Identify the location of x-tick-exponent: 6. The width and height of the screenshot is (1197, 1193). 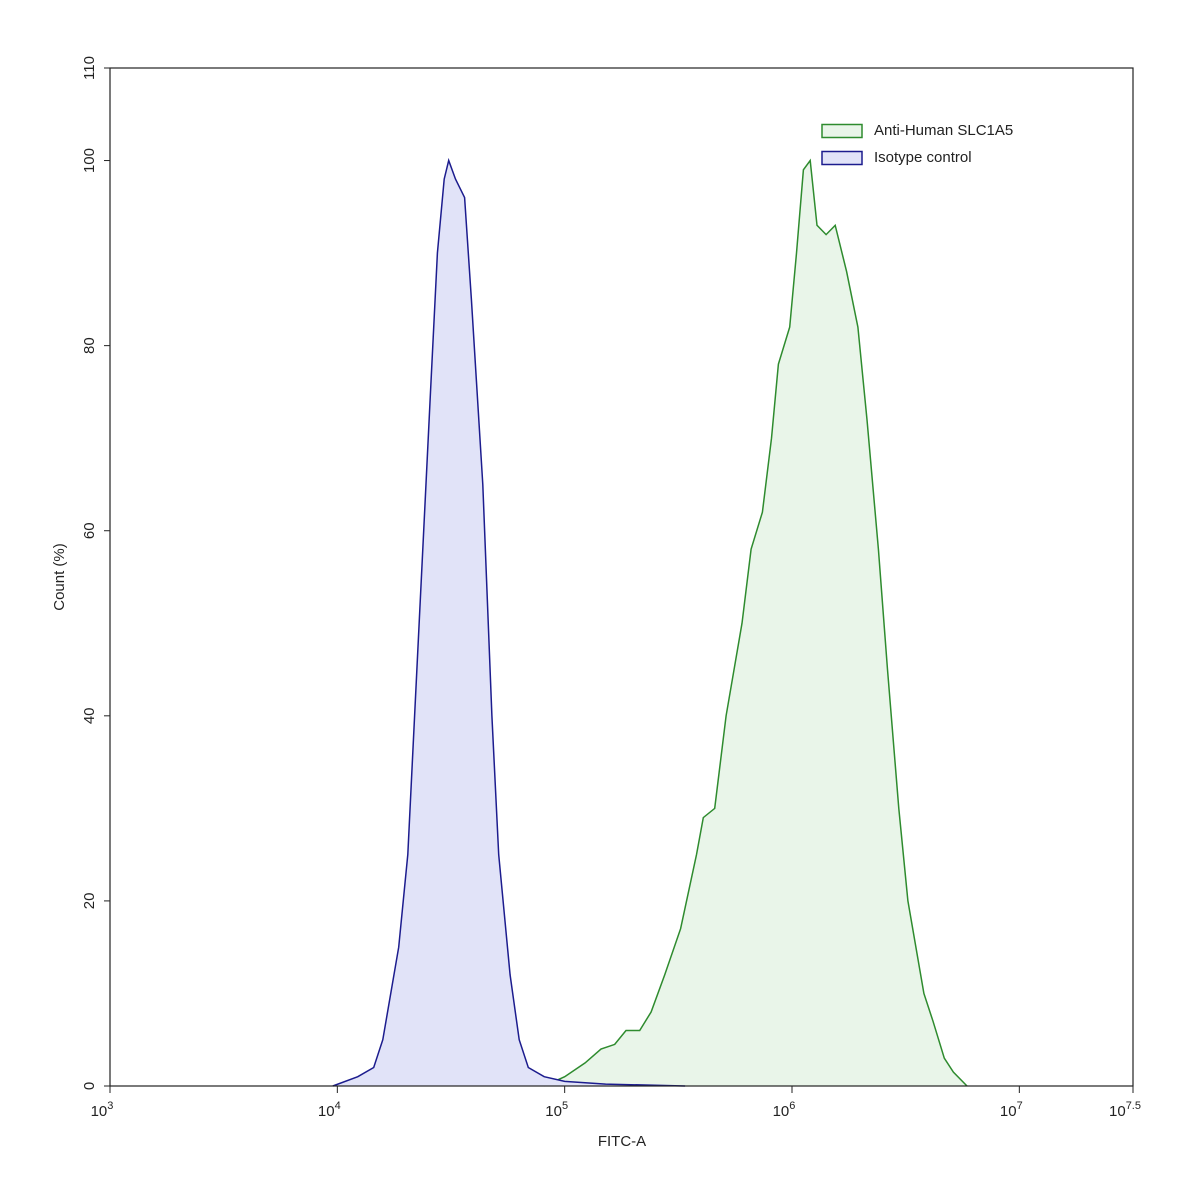
(792, 1106).